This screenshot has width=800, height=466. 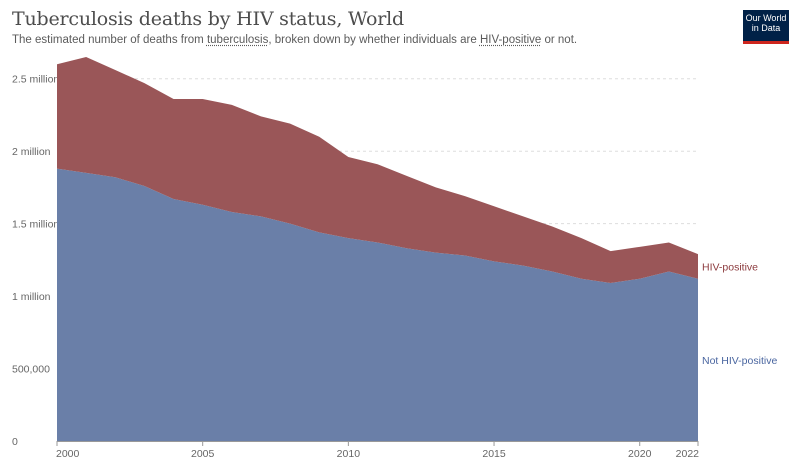 What do you see at coordinates (766, 18) in the screenshot?
I see `logo-line-1: Our World` at bounding box center [766, 18].